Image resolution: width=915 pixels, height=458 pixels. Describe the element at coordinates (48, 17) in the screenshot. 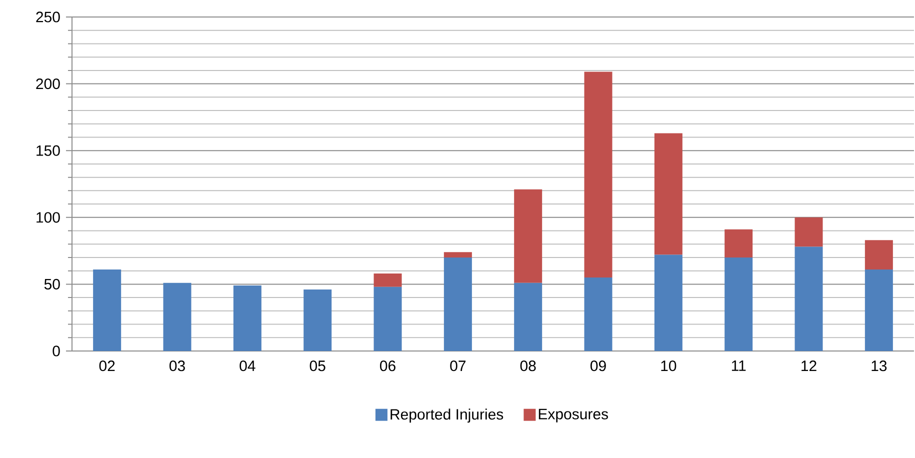

I see `y-tick-label: 250` at that location.